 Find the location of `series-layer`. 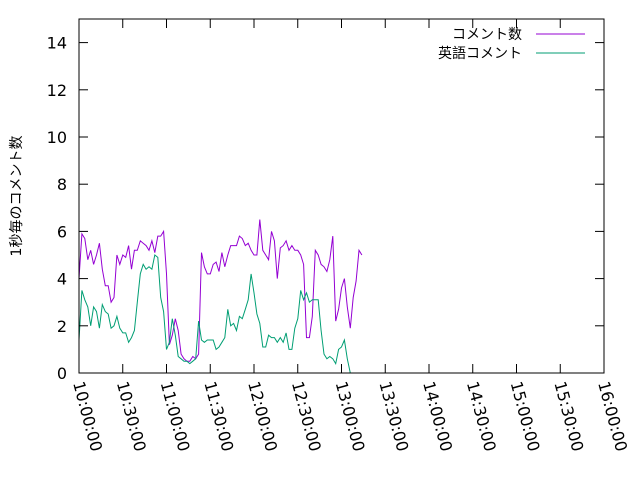

series-layer is located at coordinates (220, 296).